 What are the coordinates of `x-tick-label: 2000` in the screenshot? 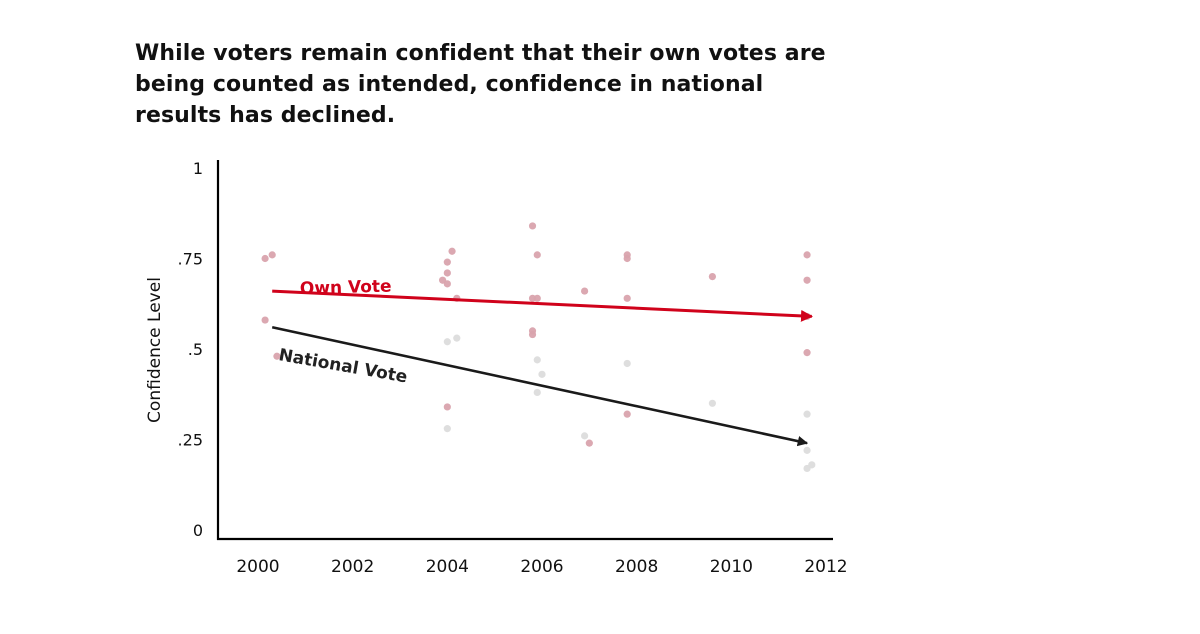 It's located at (257, 567).